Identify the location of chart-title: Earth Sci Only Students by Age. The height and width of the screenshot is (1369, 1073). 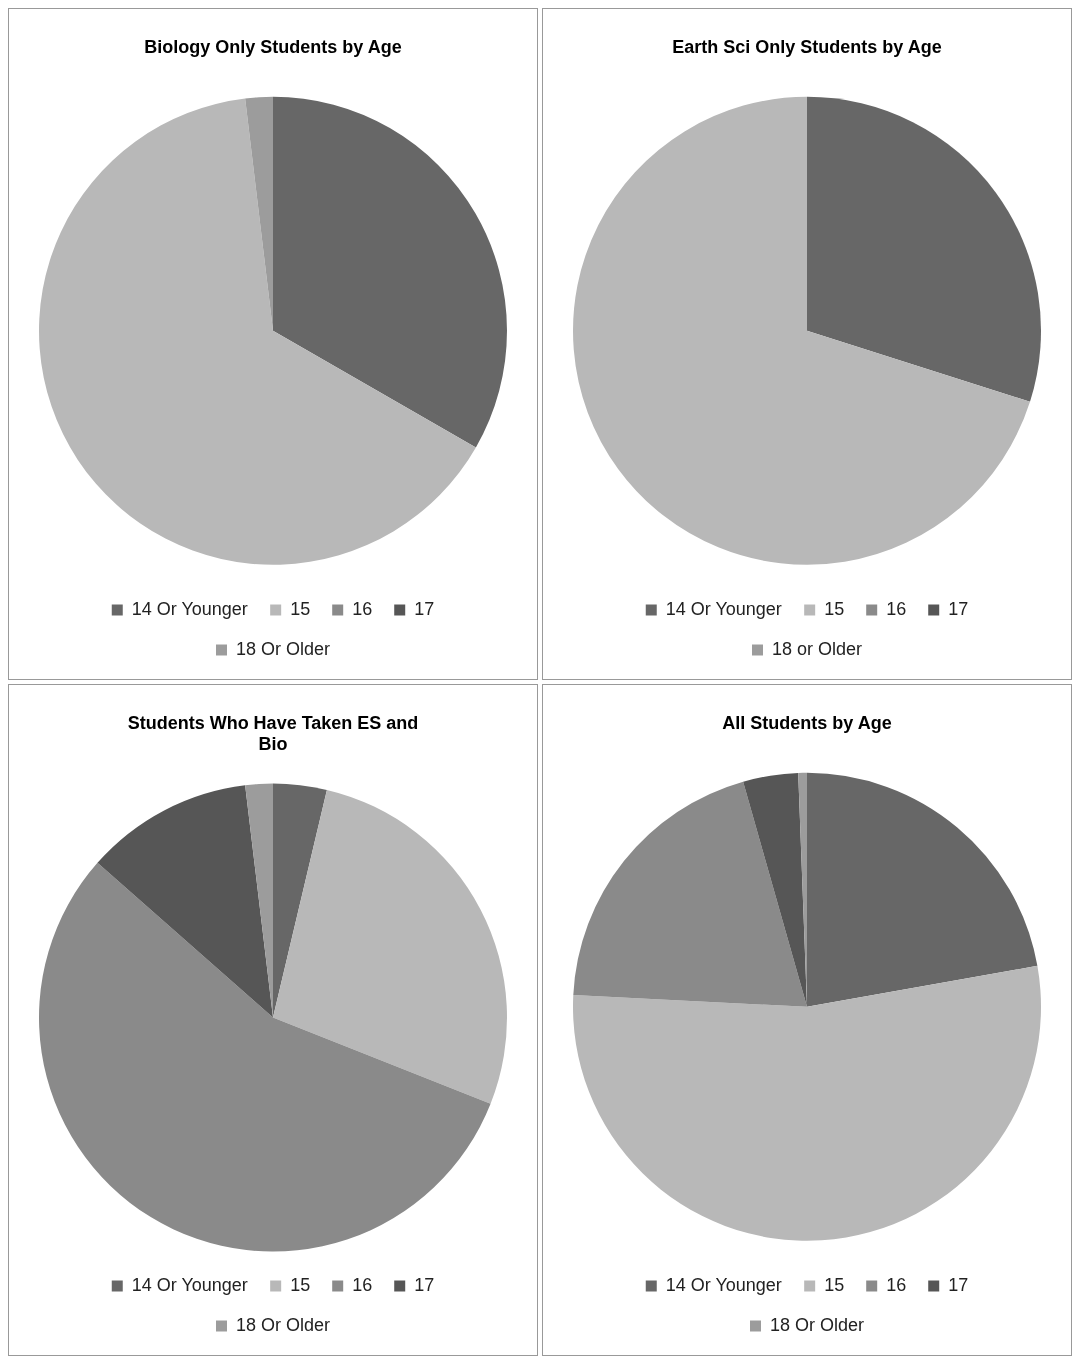
(807, 46).